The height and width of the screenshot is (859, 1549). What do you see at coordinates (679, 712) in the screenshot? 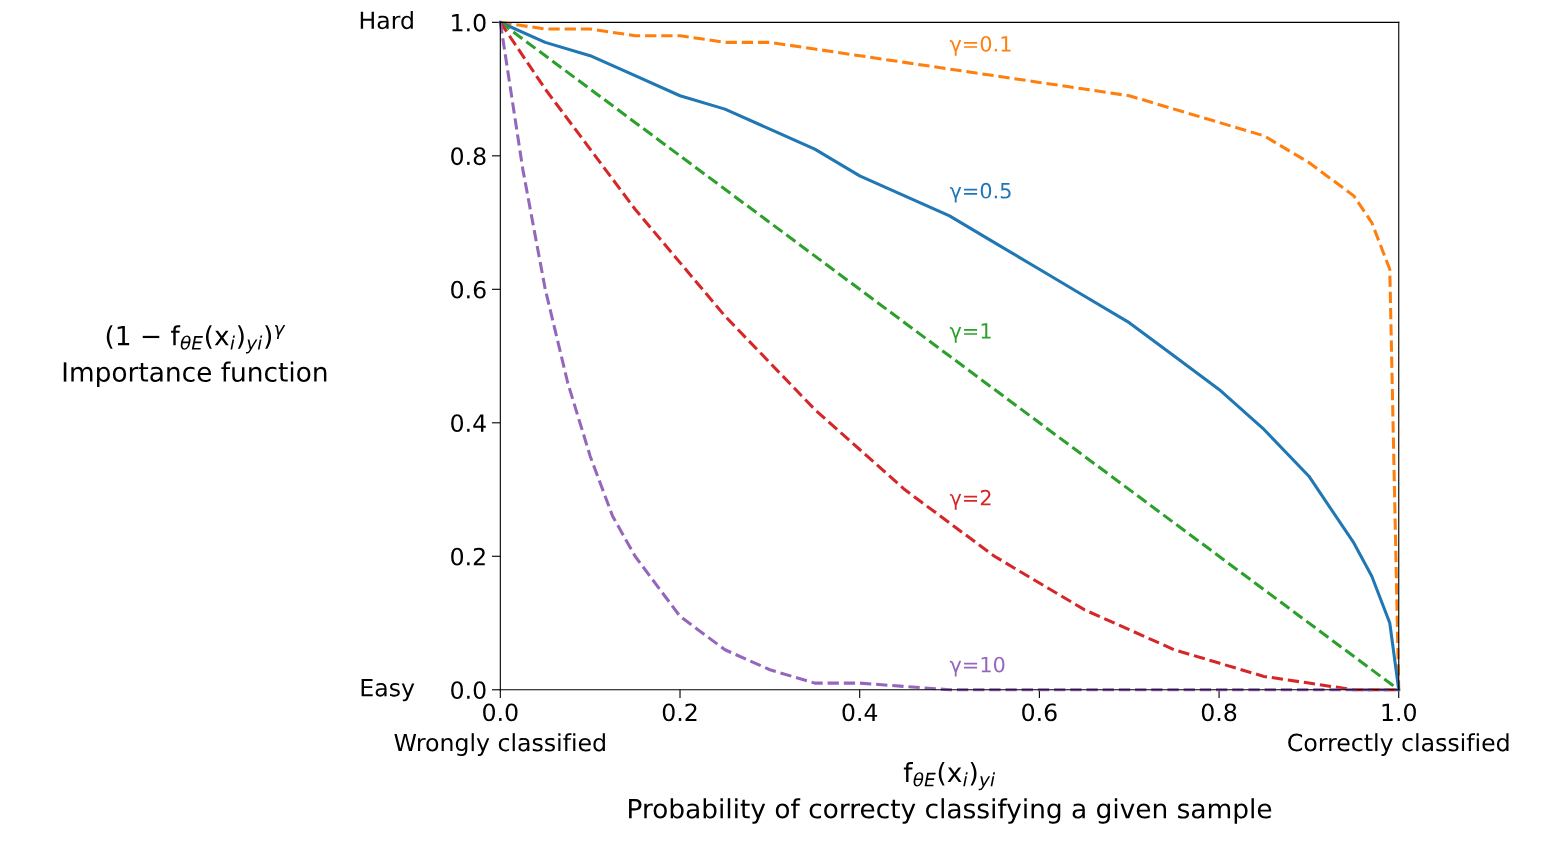
I see `x-tick-label: 0.2` at bounding box center [679, 712].